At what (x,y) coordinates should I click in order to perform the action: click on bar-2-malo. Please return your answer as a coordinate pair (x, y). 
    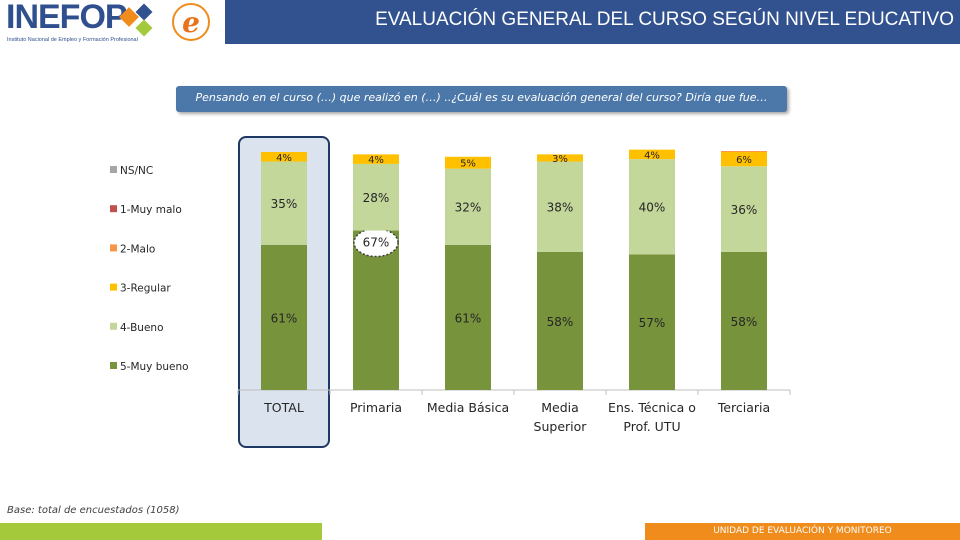
    Looking at the image, I should click on (744, 151).